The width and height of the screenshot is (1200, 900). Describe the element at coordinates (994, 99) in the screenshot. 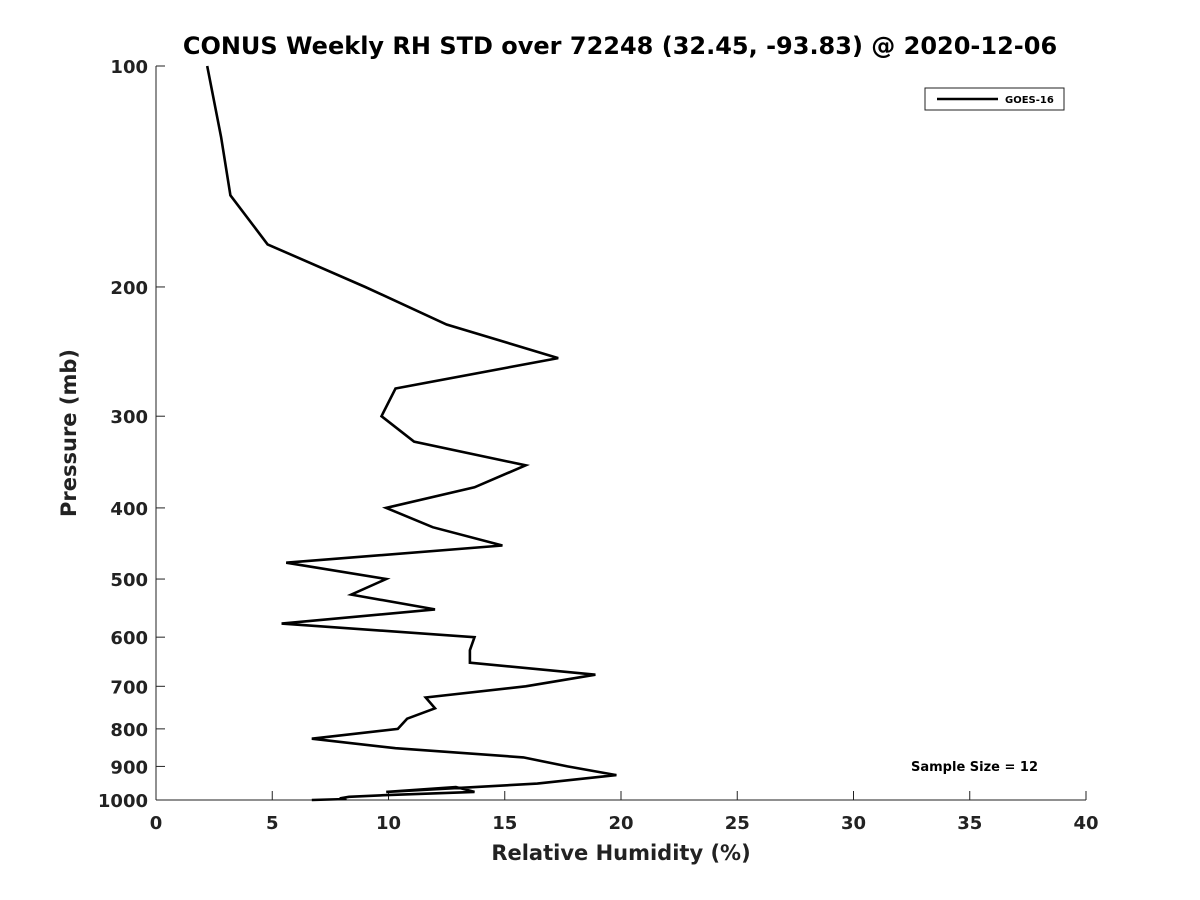

I see `legend: GOES-16` at that location.